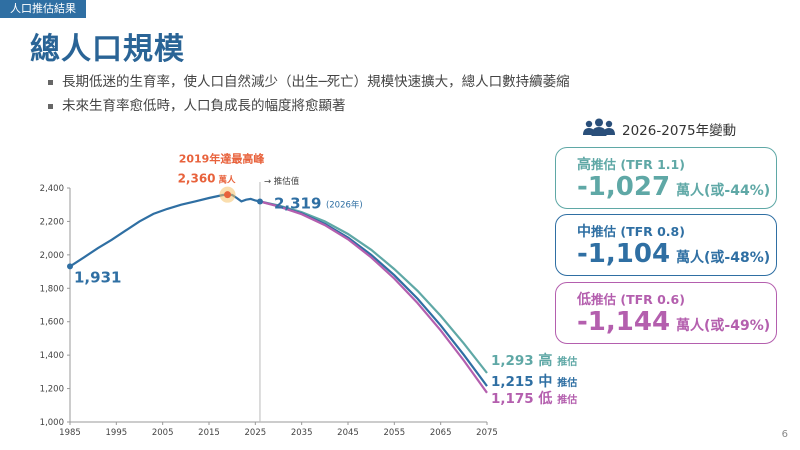 This screenshot has width=800, height=450. Describe the element at coordinates (52, 189) in the screenshot. I see `y-tick-label: 2,400` at that location.